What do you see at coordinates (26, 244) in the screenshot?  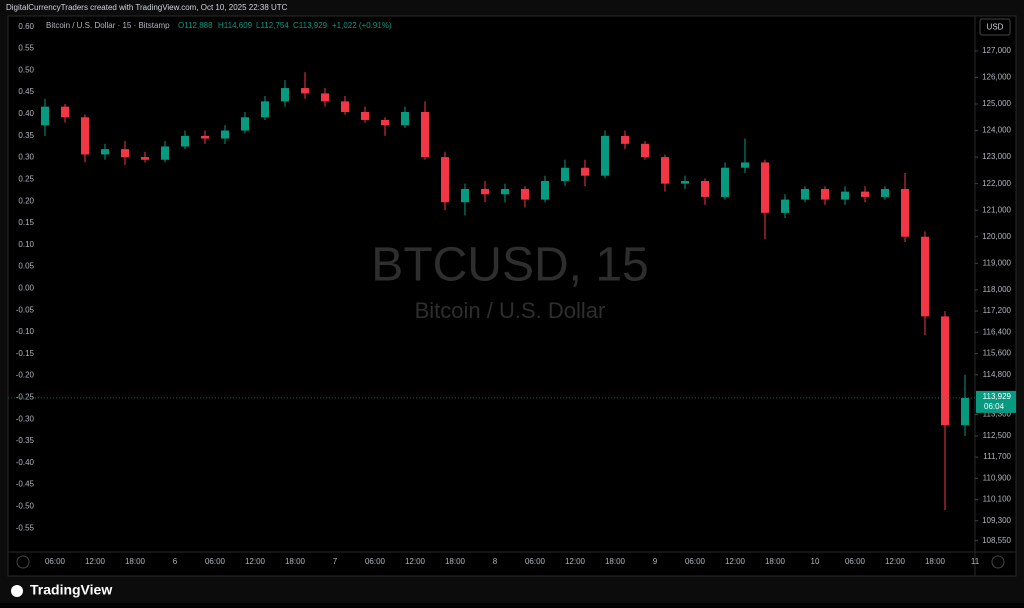 I see `y-tick-label: 0.10` at bounding box center [26, 244].